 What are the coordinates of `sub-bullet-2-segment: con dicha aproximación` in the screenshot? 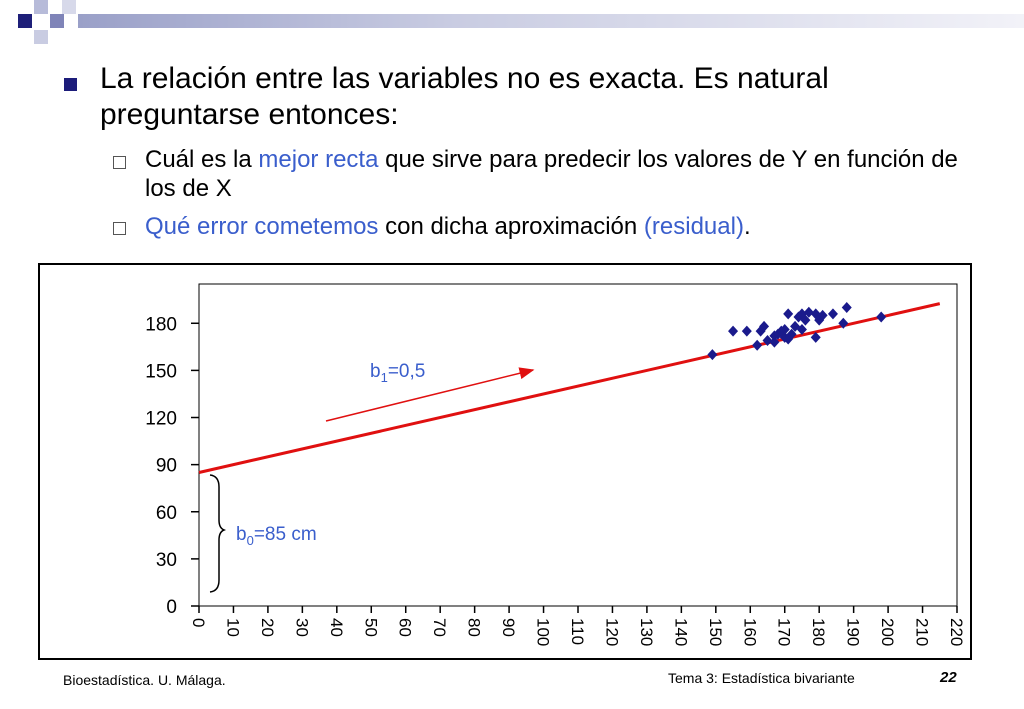 It's located at (511, 226).